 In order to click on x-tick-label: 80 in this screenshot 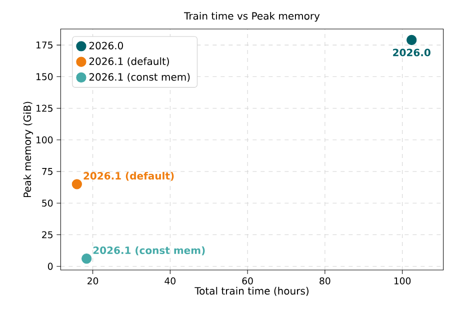, I will do `click(325, 280)`.